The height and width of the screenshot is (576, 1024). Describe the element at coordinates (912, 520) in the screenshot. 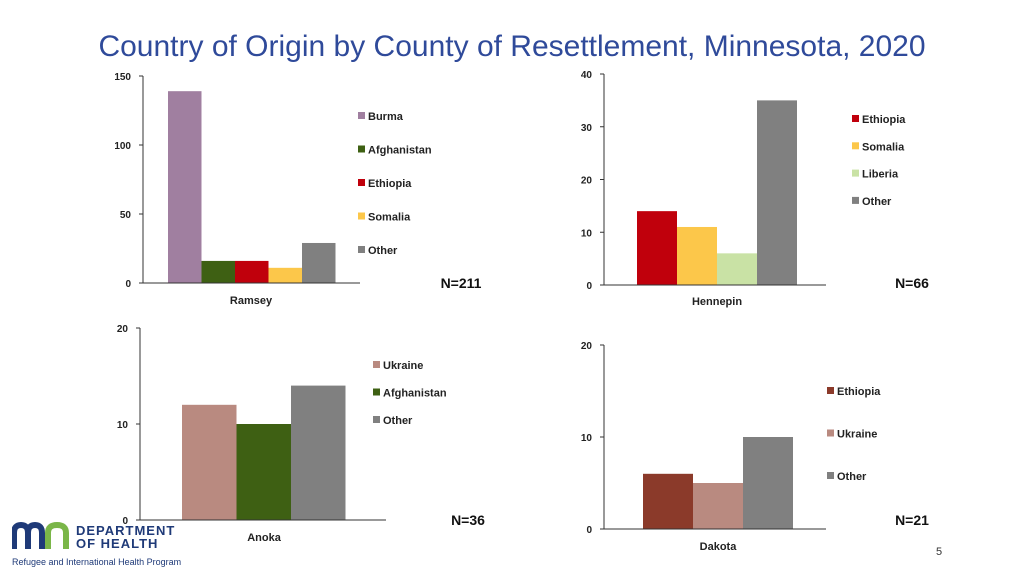

I see `sample-size-label: N=21` at that location.